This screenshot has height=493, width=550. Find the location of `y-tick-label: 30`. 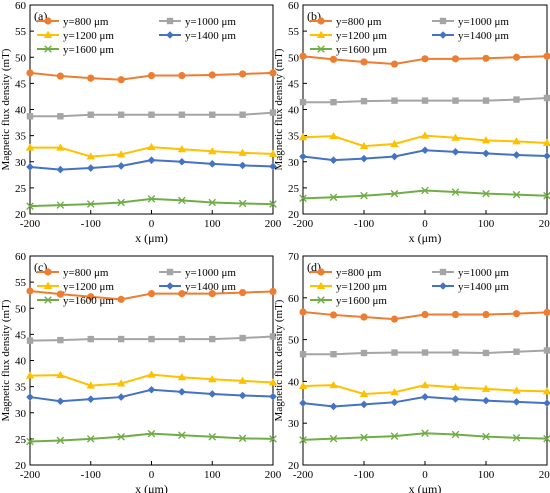

y-tick-label: 30 is located at coordinates (21, 163).